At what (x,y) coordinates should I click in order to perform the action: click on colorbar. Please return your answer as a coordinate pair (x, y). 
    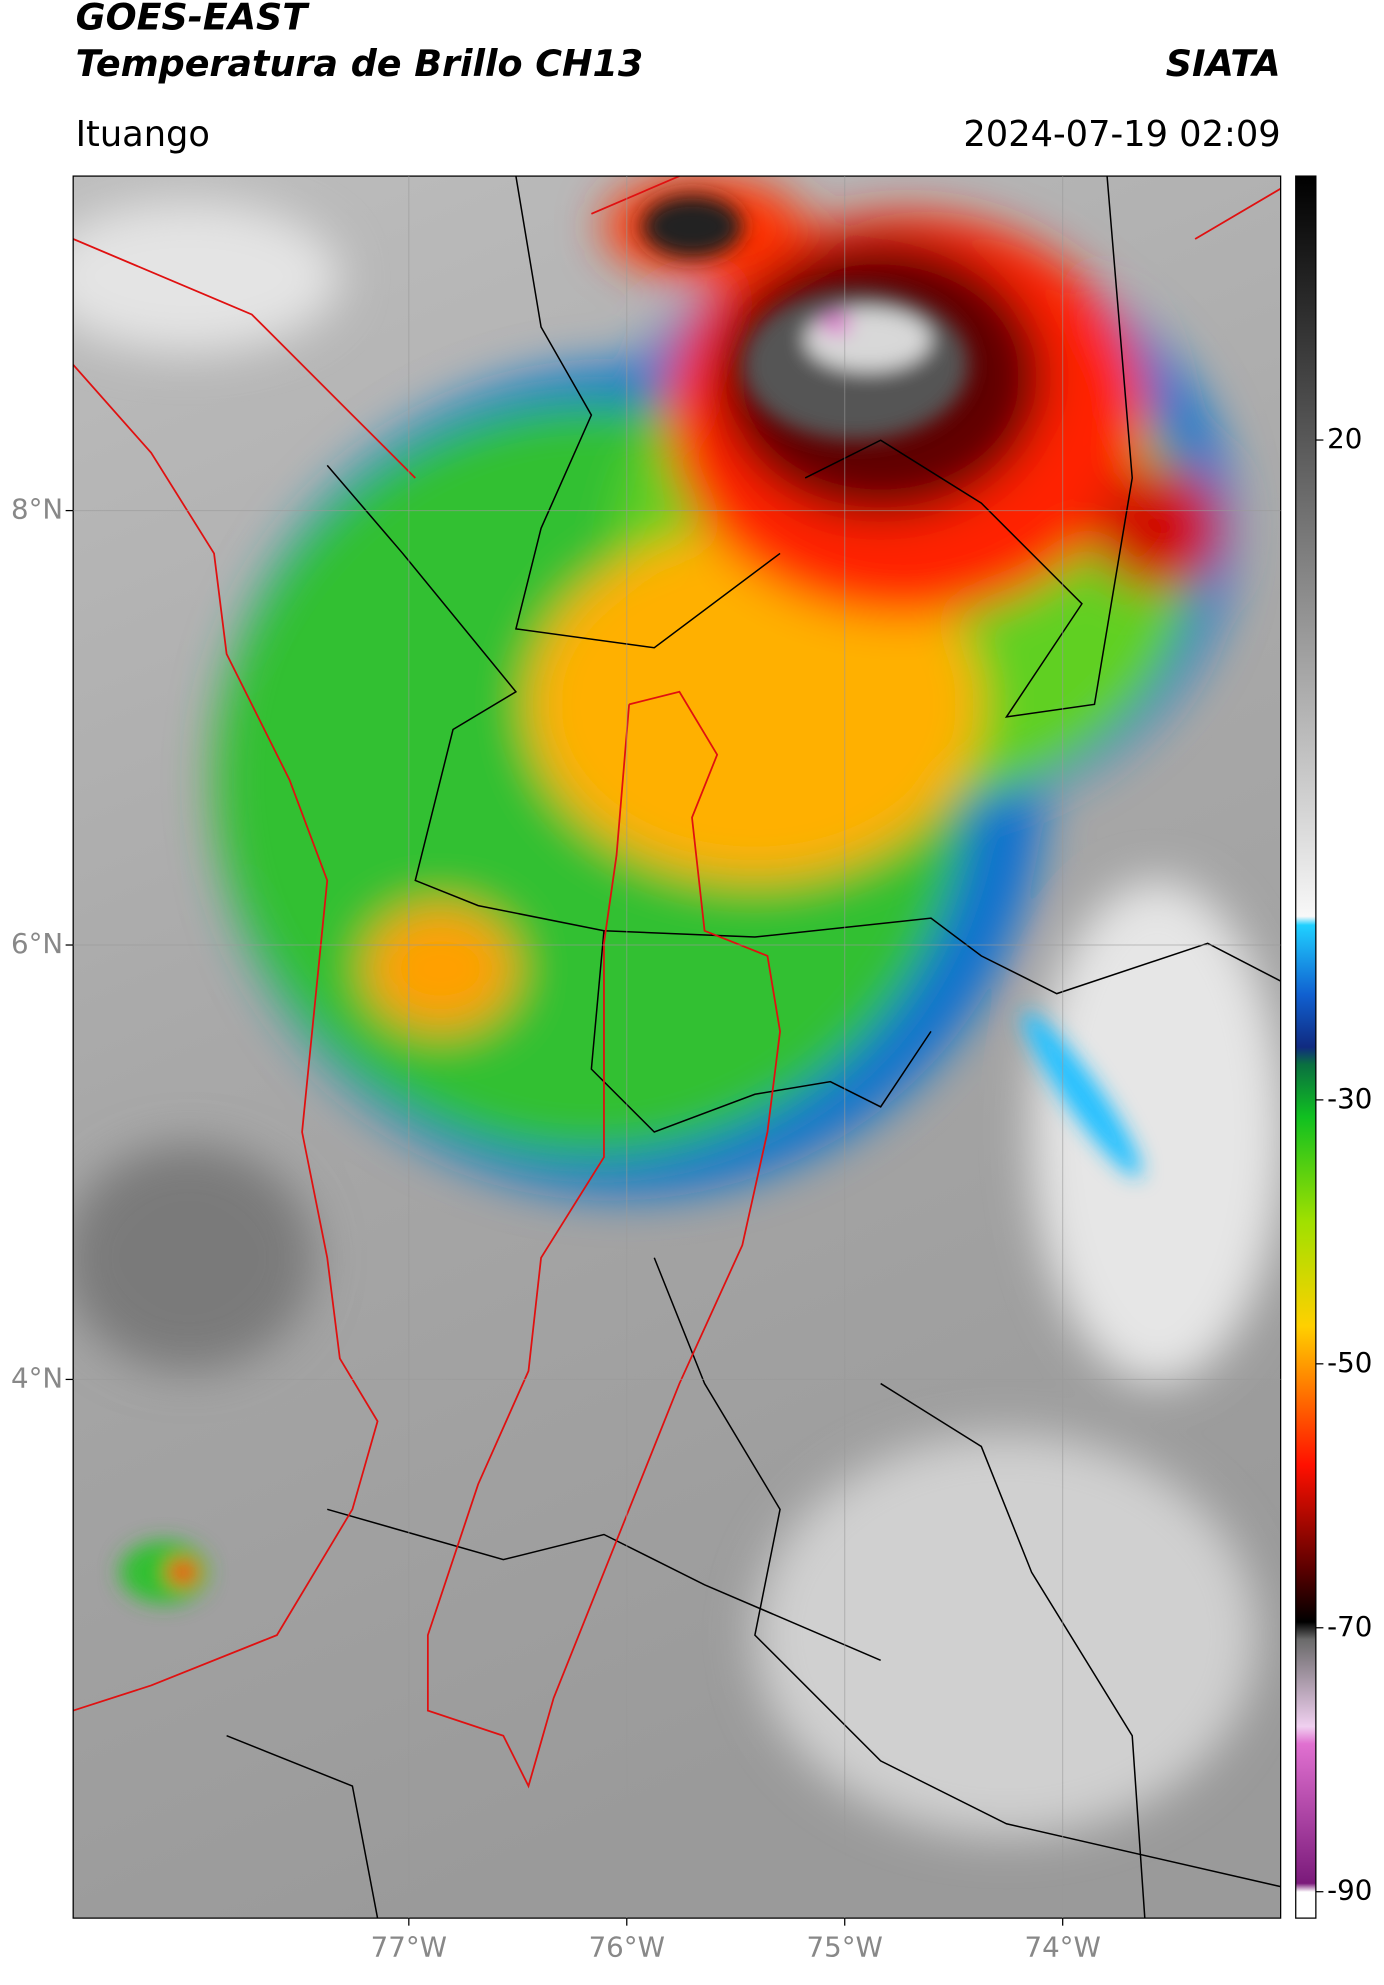
    Looking at the image, I should click on (1306, 1047).